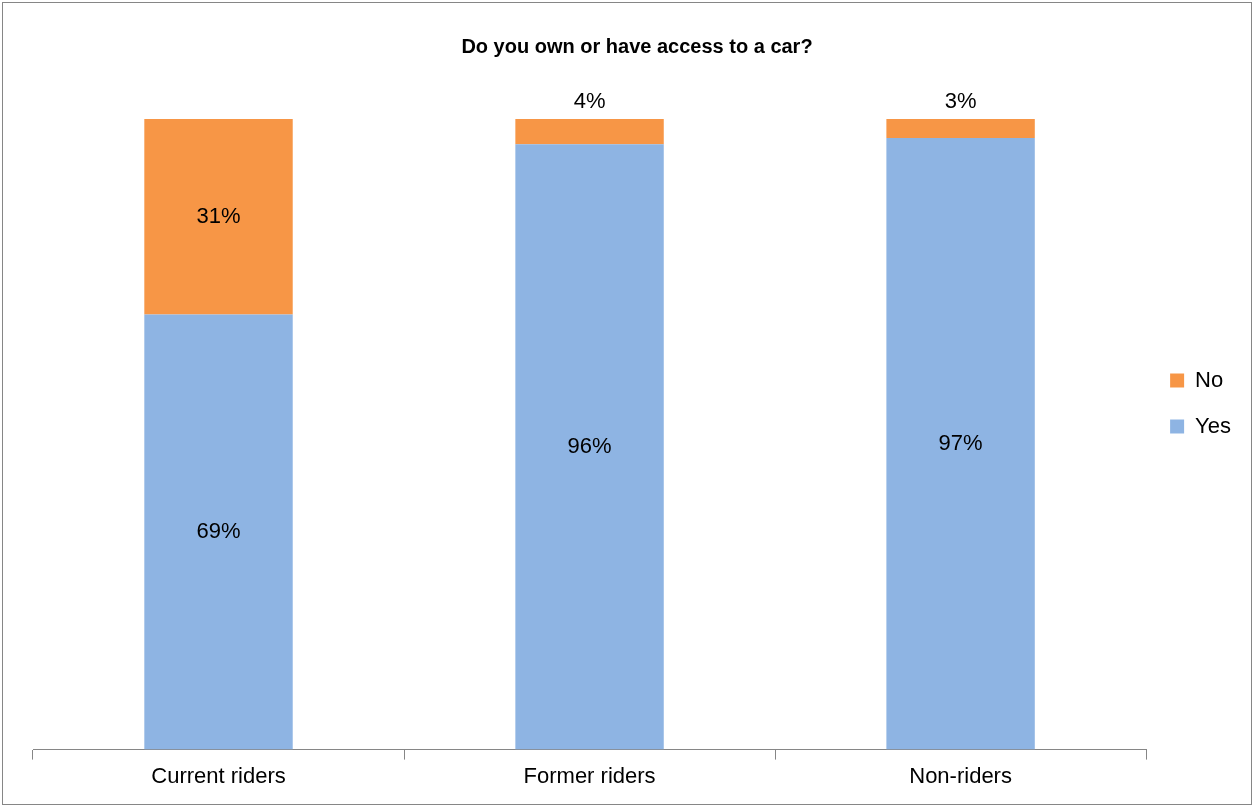 Image resolution: width=1257 pixels, height=810 pixels. I want to click on data-label: 97%, so click(960, 442).